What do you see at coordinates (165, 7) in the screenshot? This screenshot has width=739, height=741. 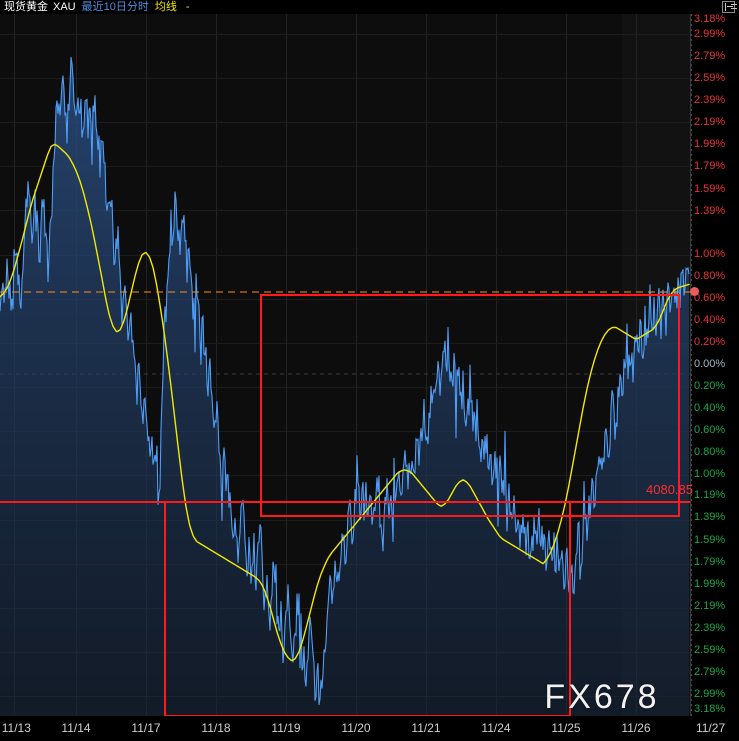 I see `ma-legend-label: 均线` at bounding box center [165, 7].